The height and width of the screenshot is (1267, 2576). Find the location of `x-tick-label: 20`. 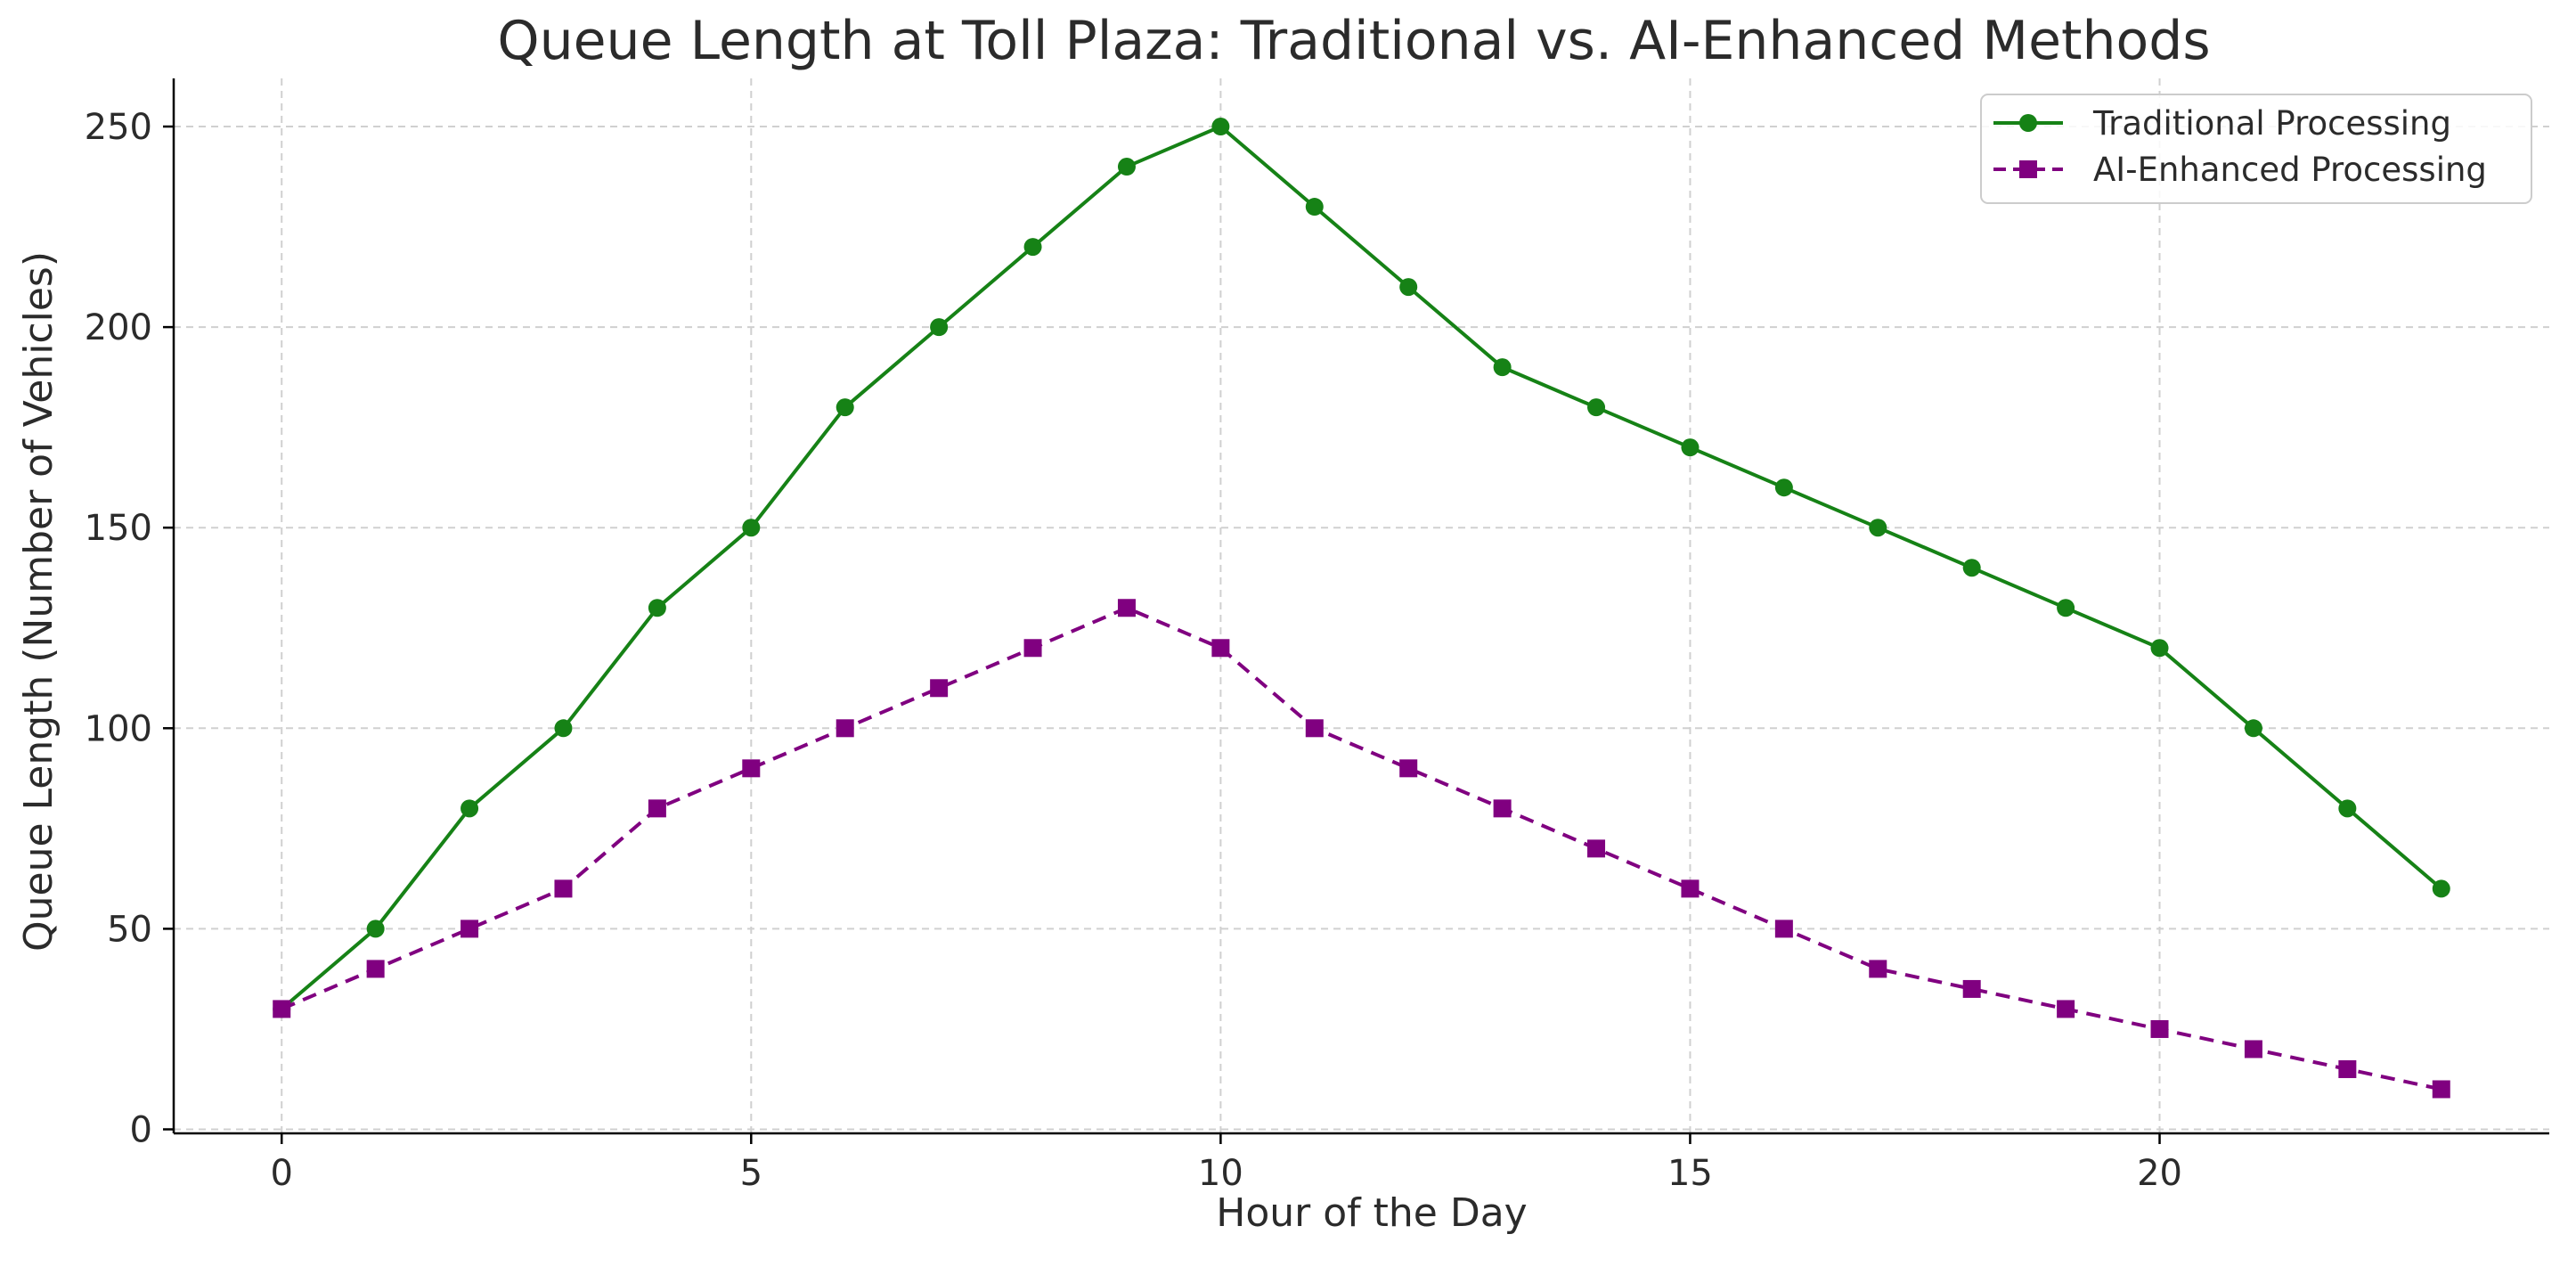

x-tick-label: 20 is located at coordinates (2160, 1173).